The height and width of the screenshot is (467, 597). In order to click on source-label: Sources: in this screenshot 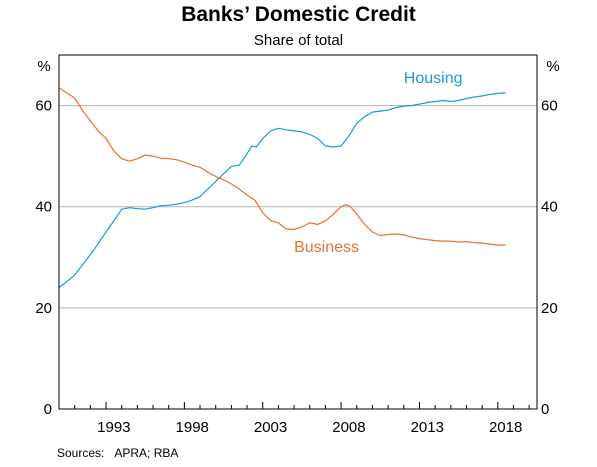, I will do `click(81, 453)`.